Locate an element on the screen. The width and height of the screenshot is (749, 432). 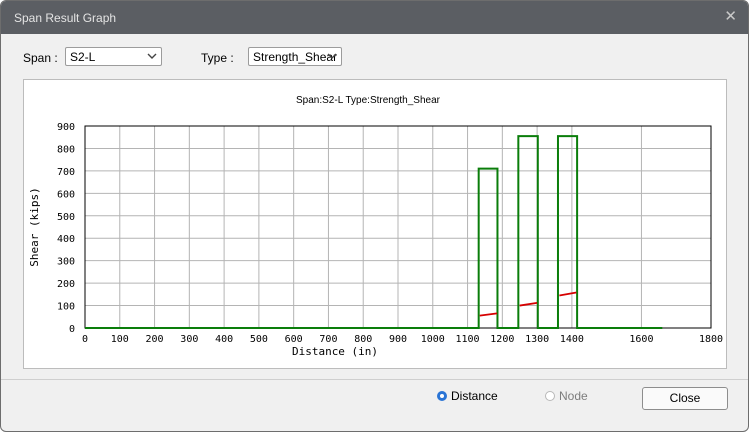
type-select-value: Strength_Shear is located at coordinates (295, 57).